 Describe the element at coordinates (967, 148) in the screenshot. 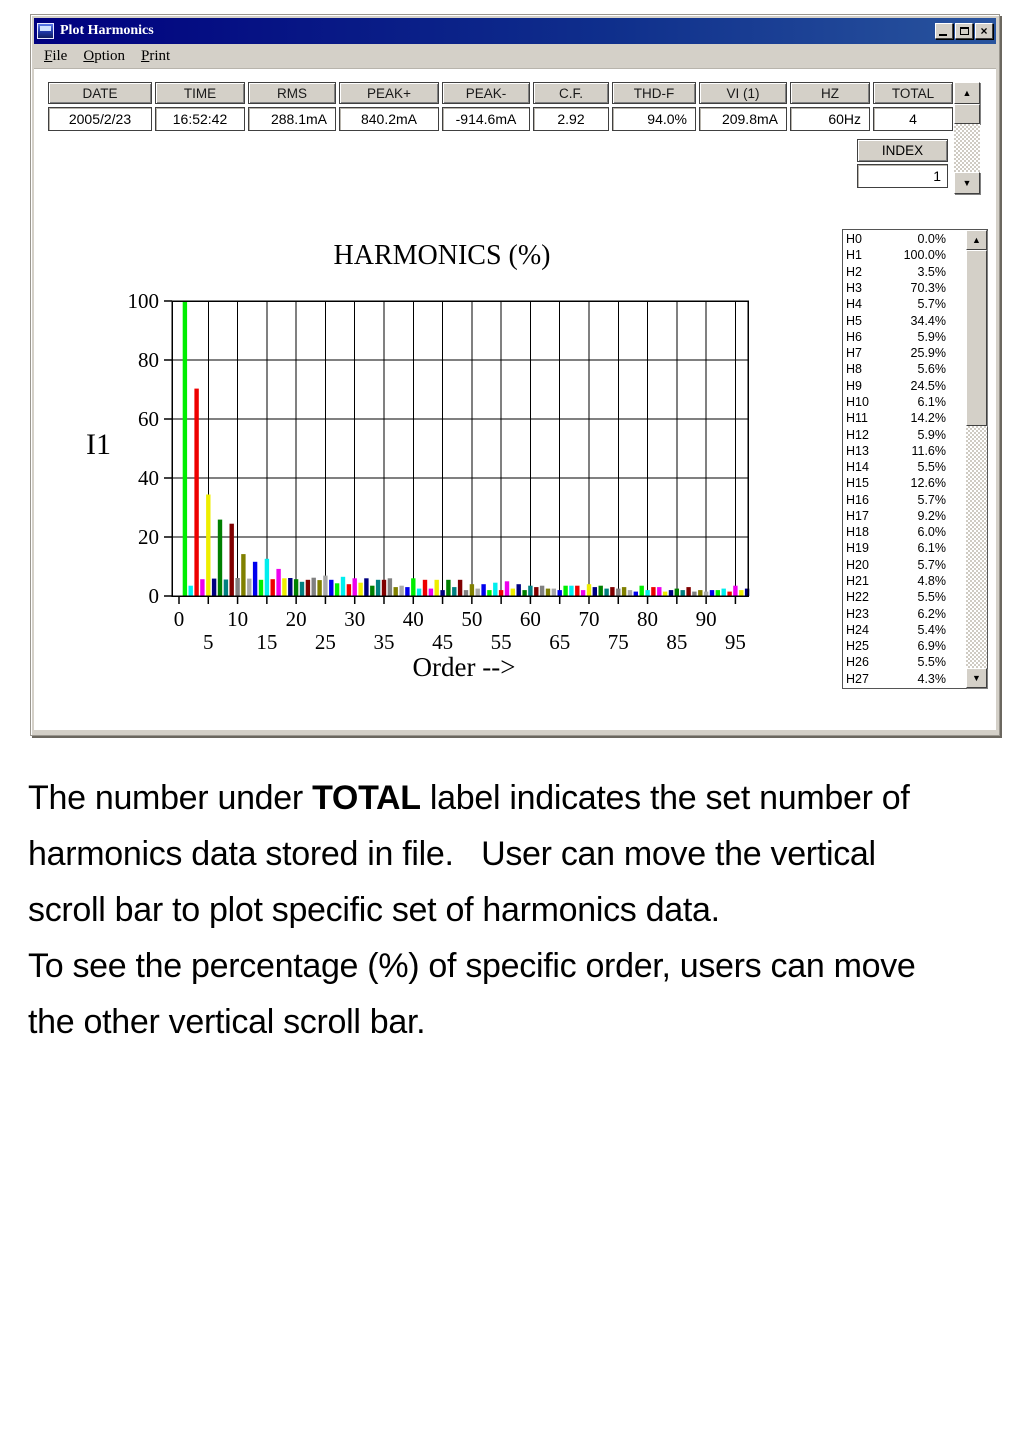

I see `record-scrollbar-track` at that location.